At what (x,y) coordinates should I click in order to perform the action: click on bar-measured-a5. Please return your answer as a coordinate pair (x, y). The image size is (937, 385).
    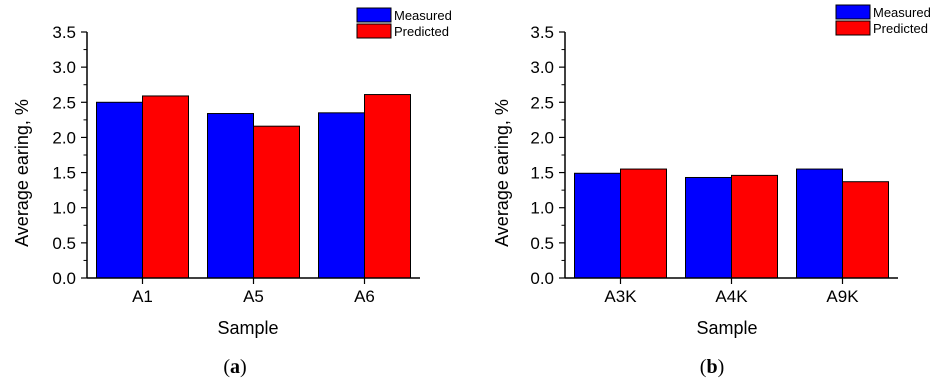
    Looking at the image, I should click on (230, 196).